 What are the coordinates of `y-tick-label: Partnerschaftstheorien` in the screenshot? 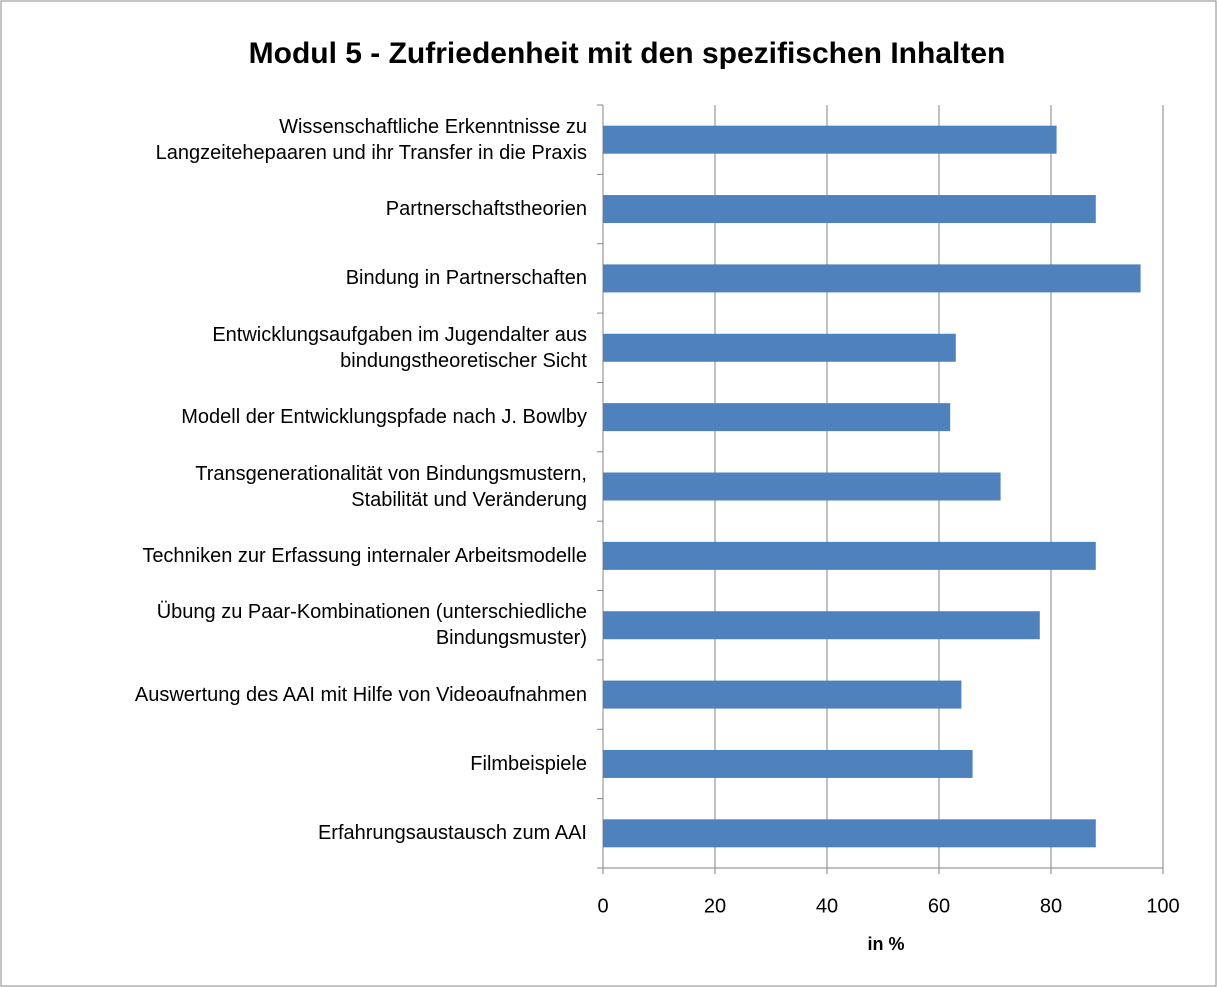 It's located at (486, 209).